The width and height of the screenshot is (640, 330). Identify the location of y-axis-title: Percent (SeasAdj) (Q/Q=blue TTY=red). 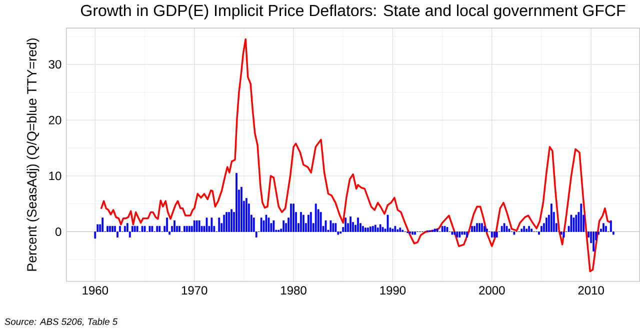
(33, 154).